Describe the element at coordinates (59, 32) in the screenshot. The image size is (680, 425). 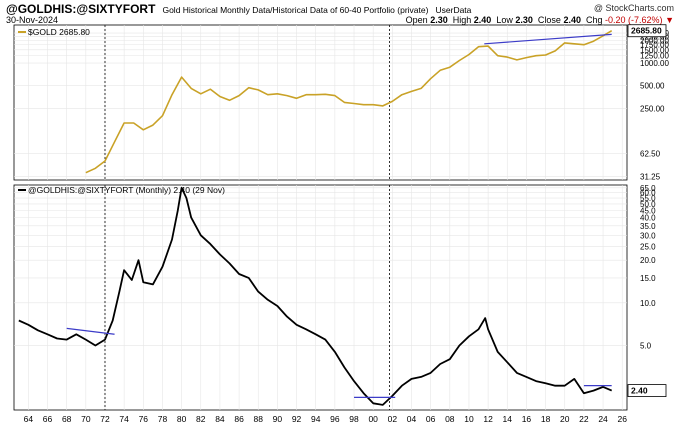
I see `gold-legend-label: $GOLD 2685.80` at that location.